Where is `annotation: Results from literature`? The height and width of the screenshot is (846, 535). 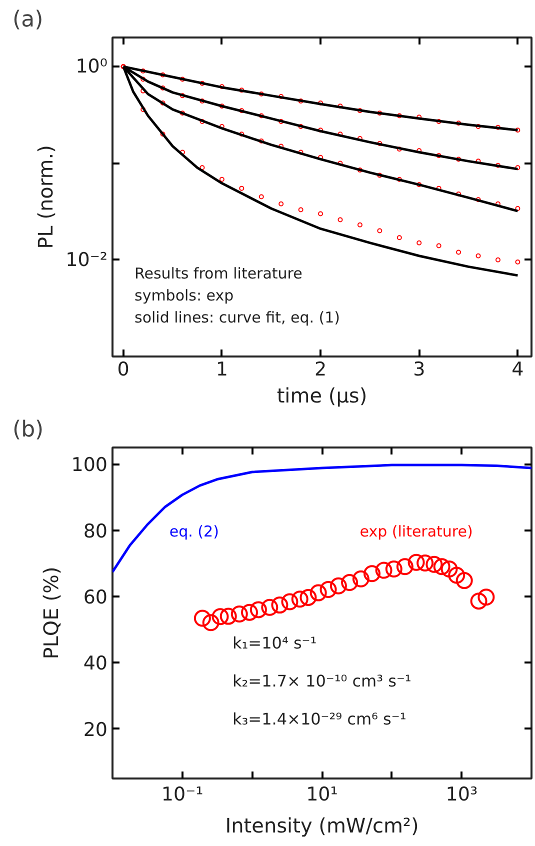 annotation: Results from literature is located at coordinates (218, 273).